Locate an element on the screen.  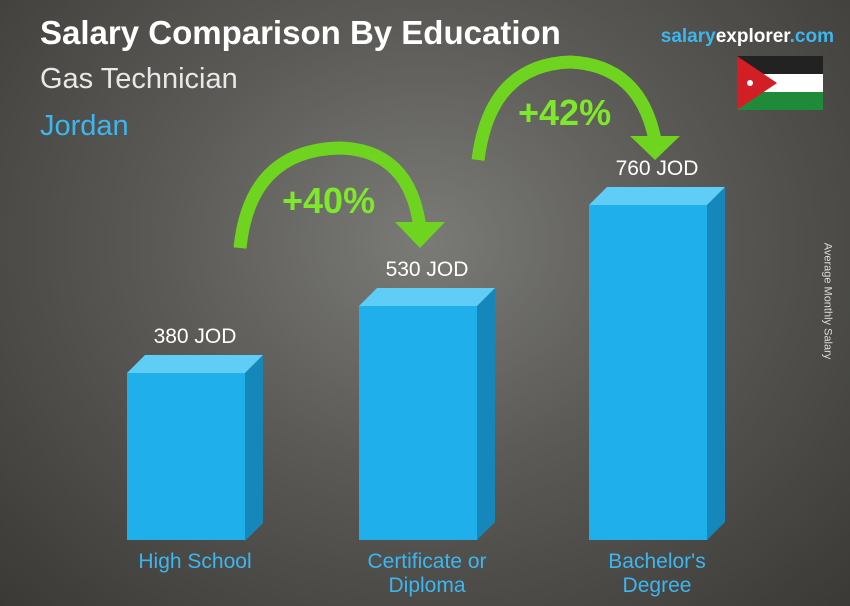
location: Jordan is located at coordinates (84, 126).